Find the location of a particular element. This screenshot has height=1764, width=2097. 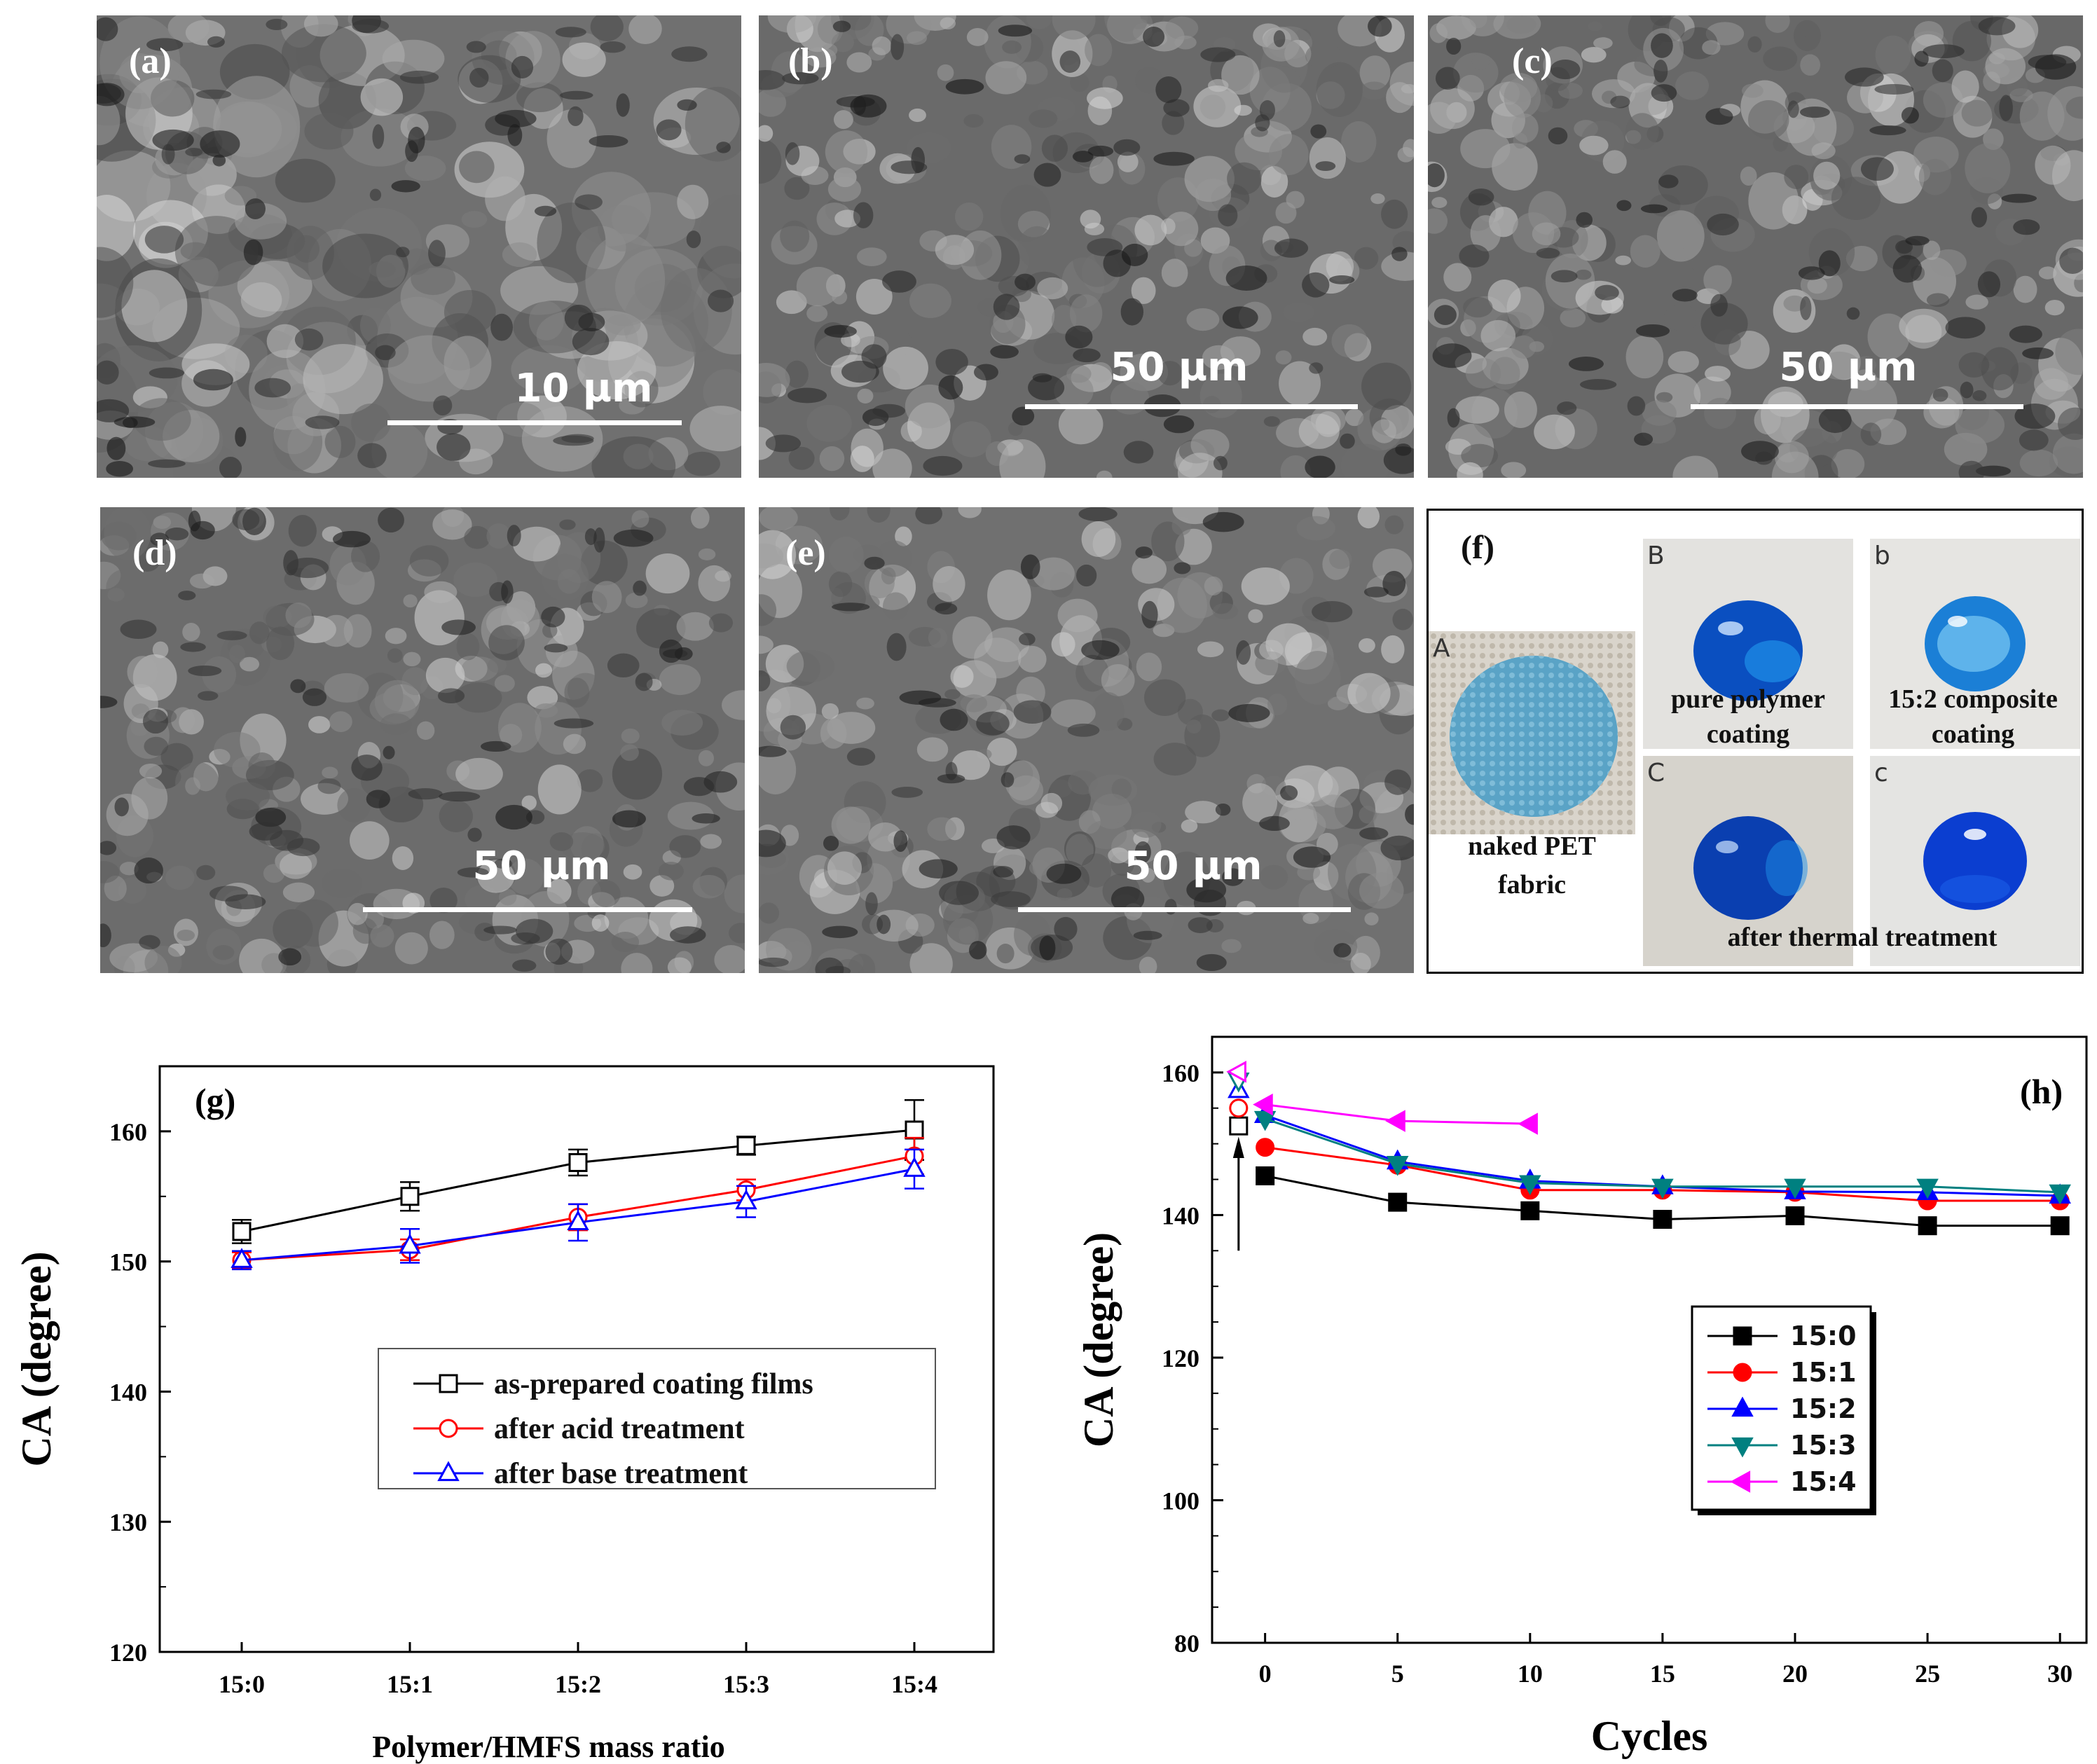

x-tick-label: 15:0 is located at coordinates (242, 1684).